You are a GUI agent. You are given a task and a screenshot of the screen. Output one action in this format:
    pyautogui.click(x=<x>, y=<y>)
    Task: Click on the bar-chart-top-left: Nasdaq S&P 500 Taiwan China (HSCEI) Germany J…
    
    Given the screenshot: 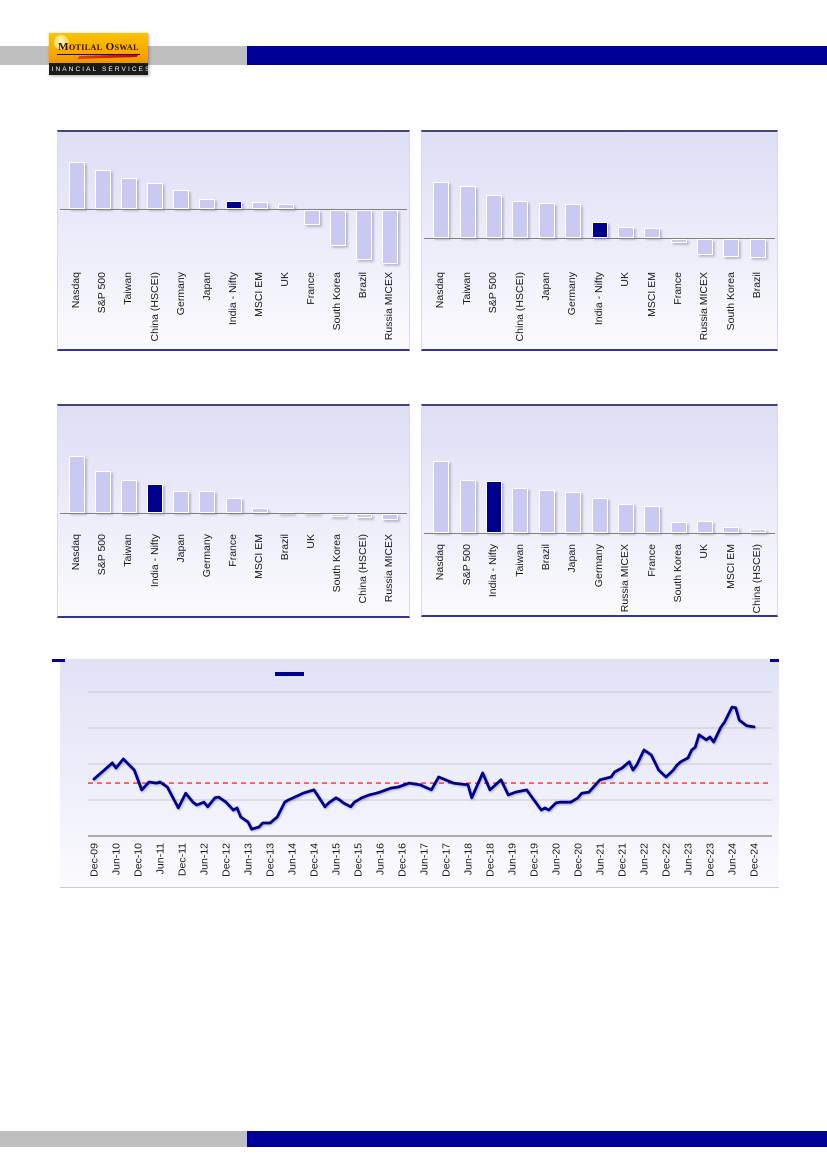 What is the action you would take?
    pyautogui.click(x=233, y=240)
    